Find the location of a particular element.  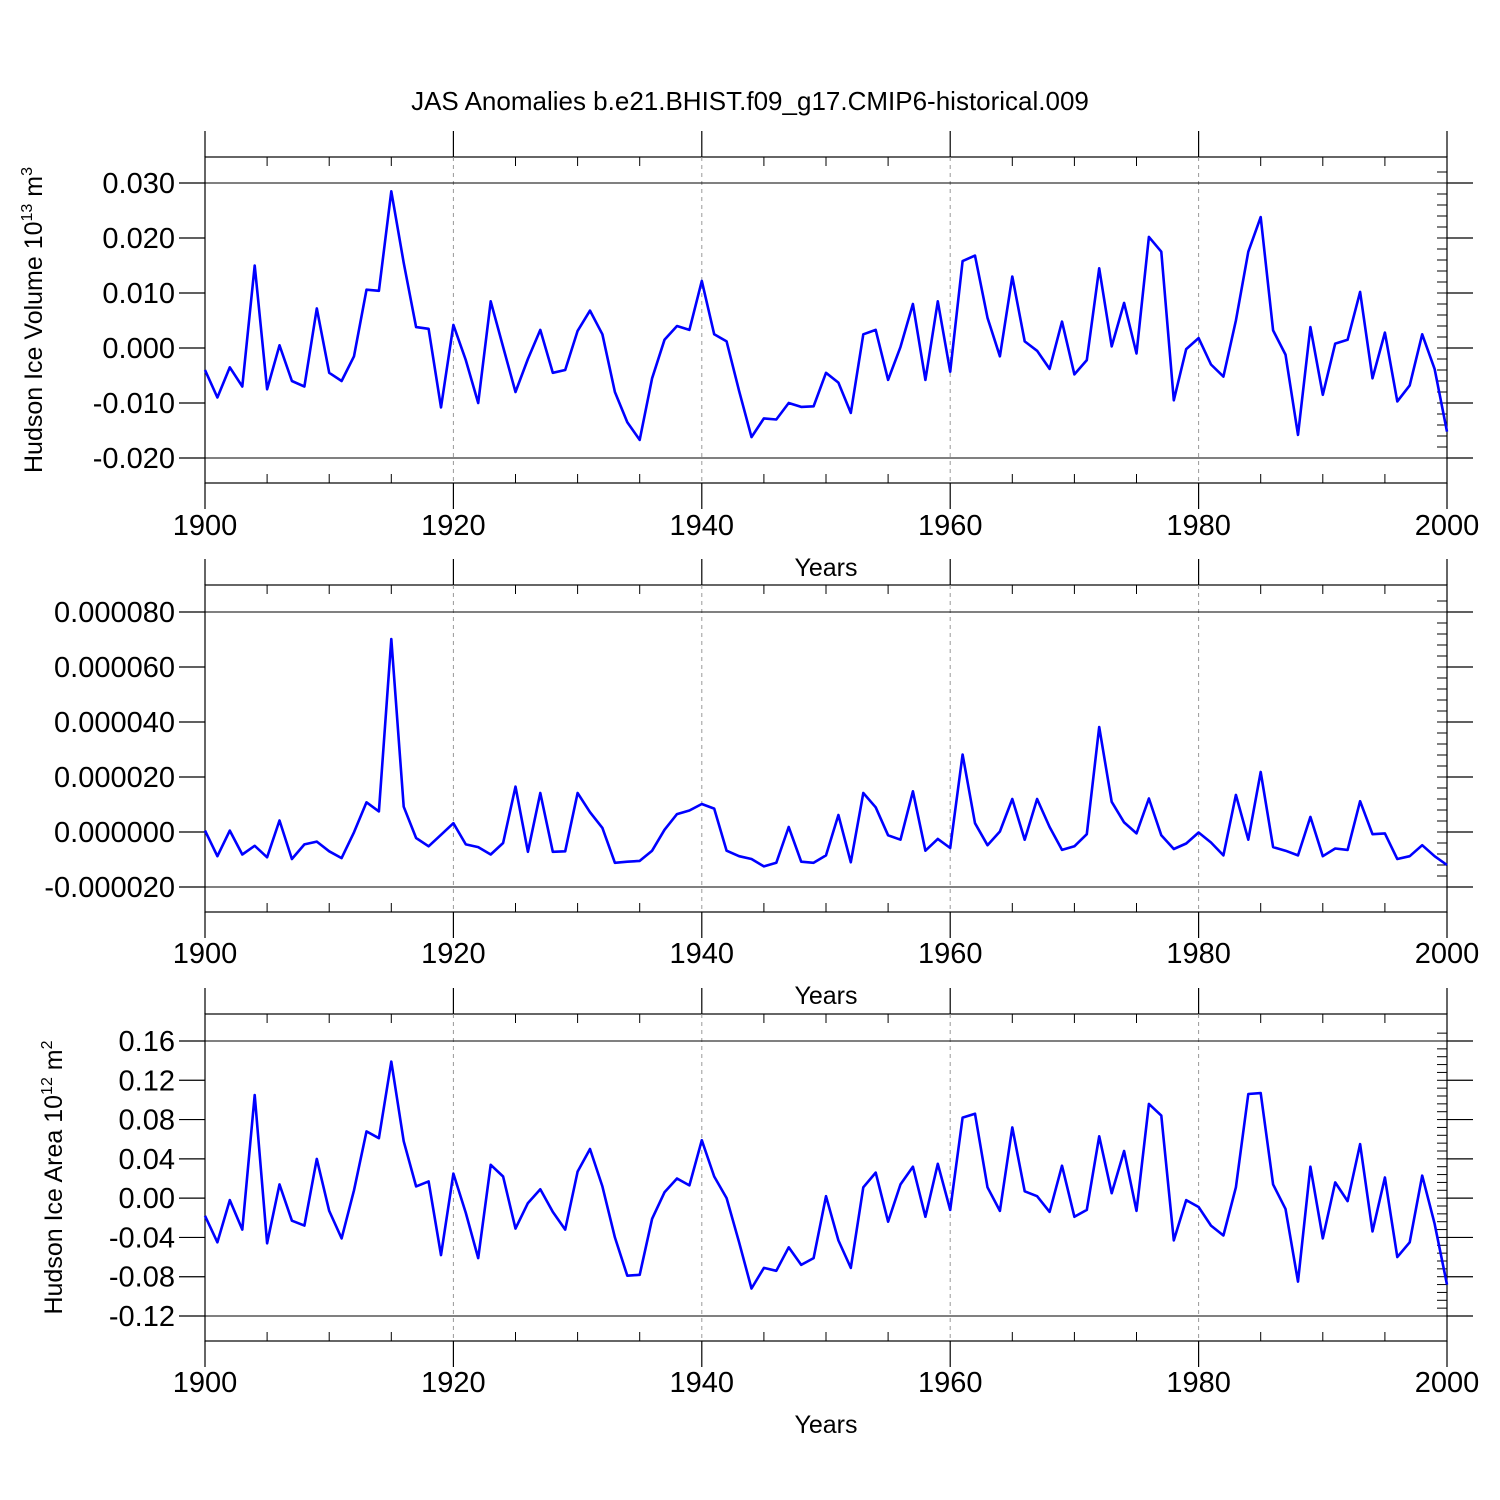

y-tick-label: -0.020 is located at coordinates (134, 459).